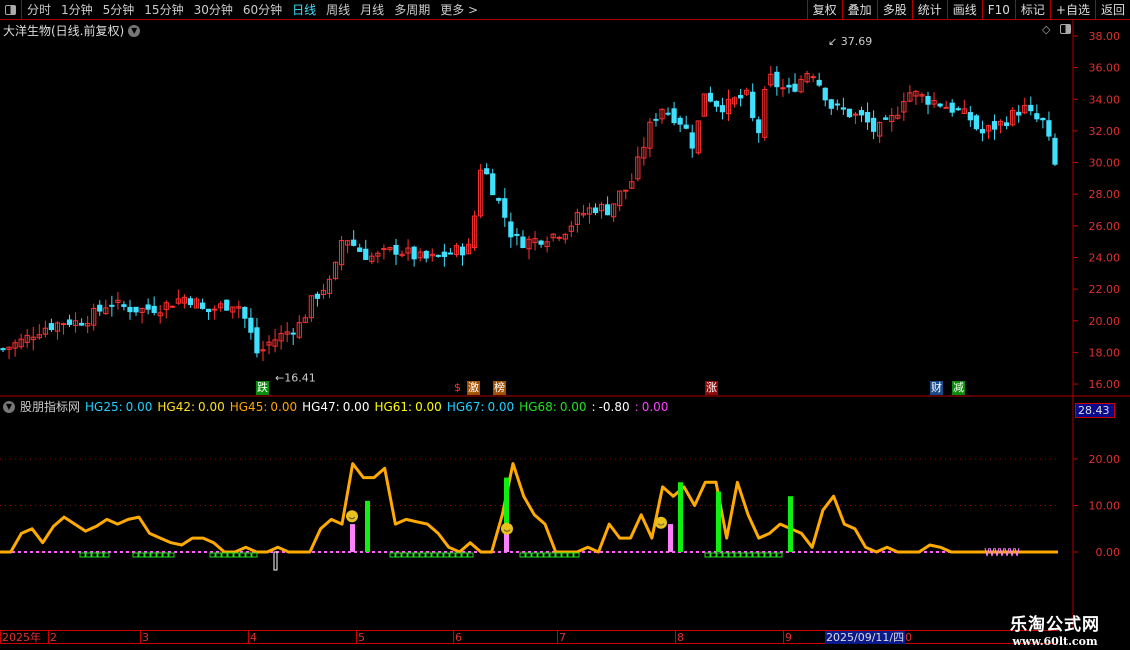  What do you see at coordinates (459, 10) in the screenshot?
I see `period-tab: 更多 >` at bounding box center [459, 10].